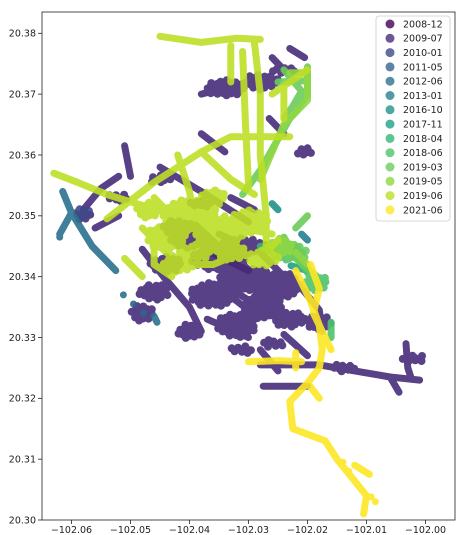 The image size is (474, 535). Describe the element at coordinates (22, 94) in the screenshot. I see `y-tick-label: 20.37` at that location.